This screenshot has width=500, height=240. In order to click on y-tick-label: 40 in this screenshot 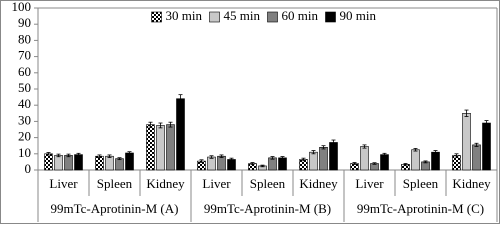, I will do `click(24, 103)`.